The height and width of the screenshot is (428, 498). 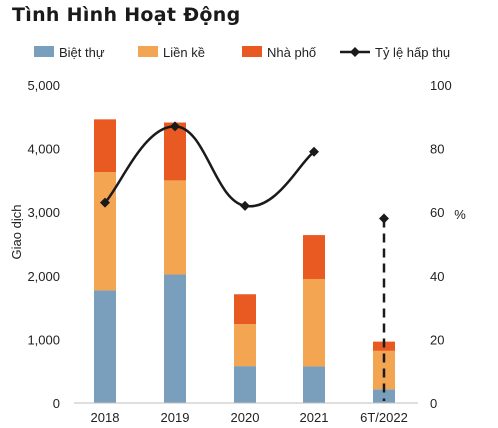 What do you see at coordinates (209, 166) in the screenshot?
I see `absorption-line` at bounding box center [209, 166].